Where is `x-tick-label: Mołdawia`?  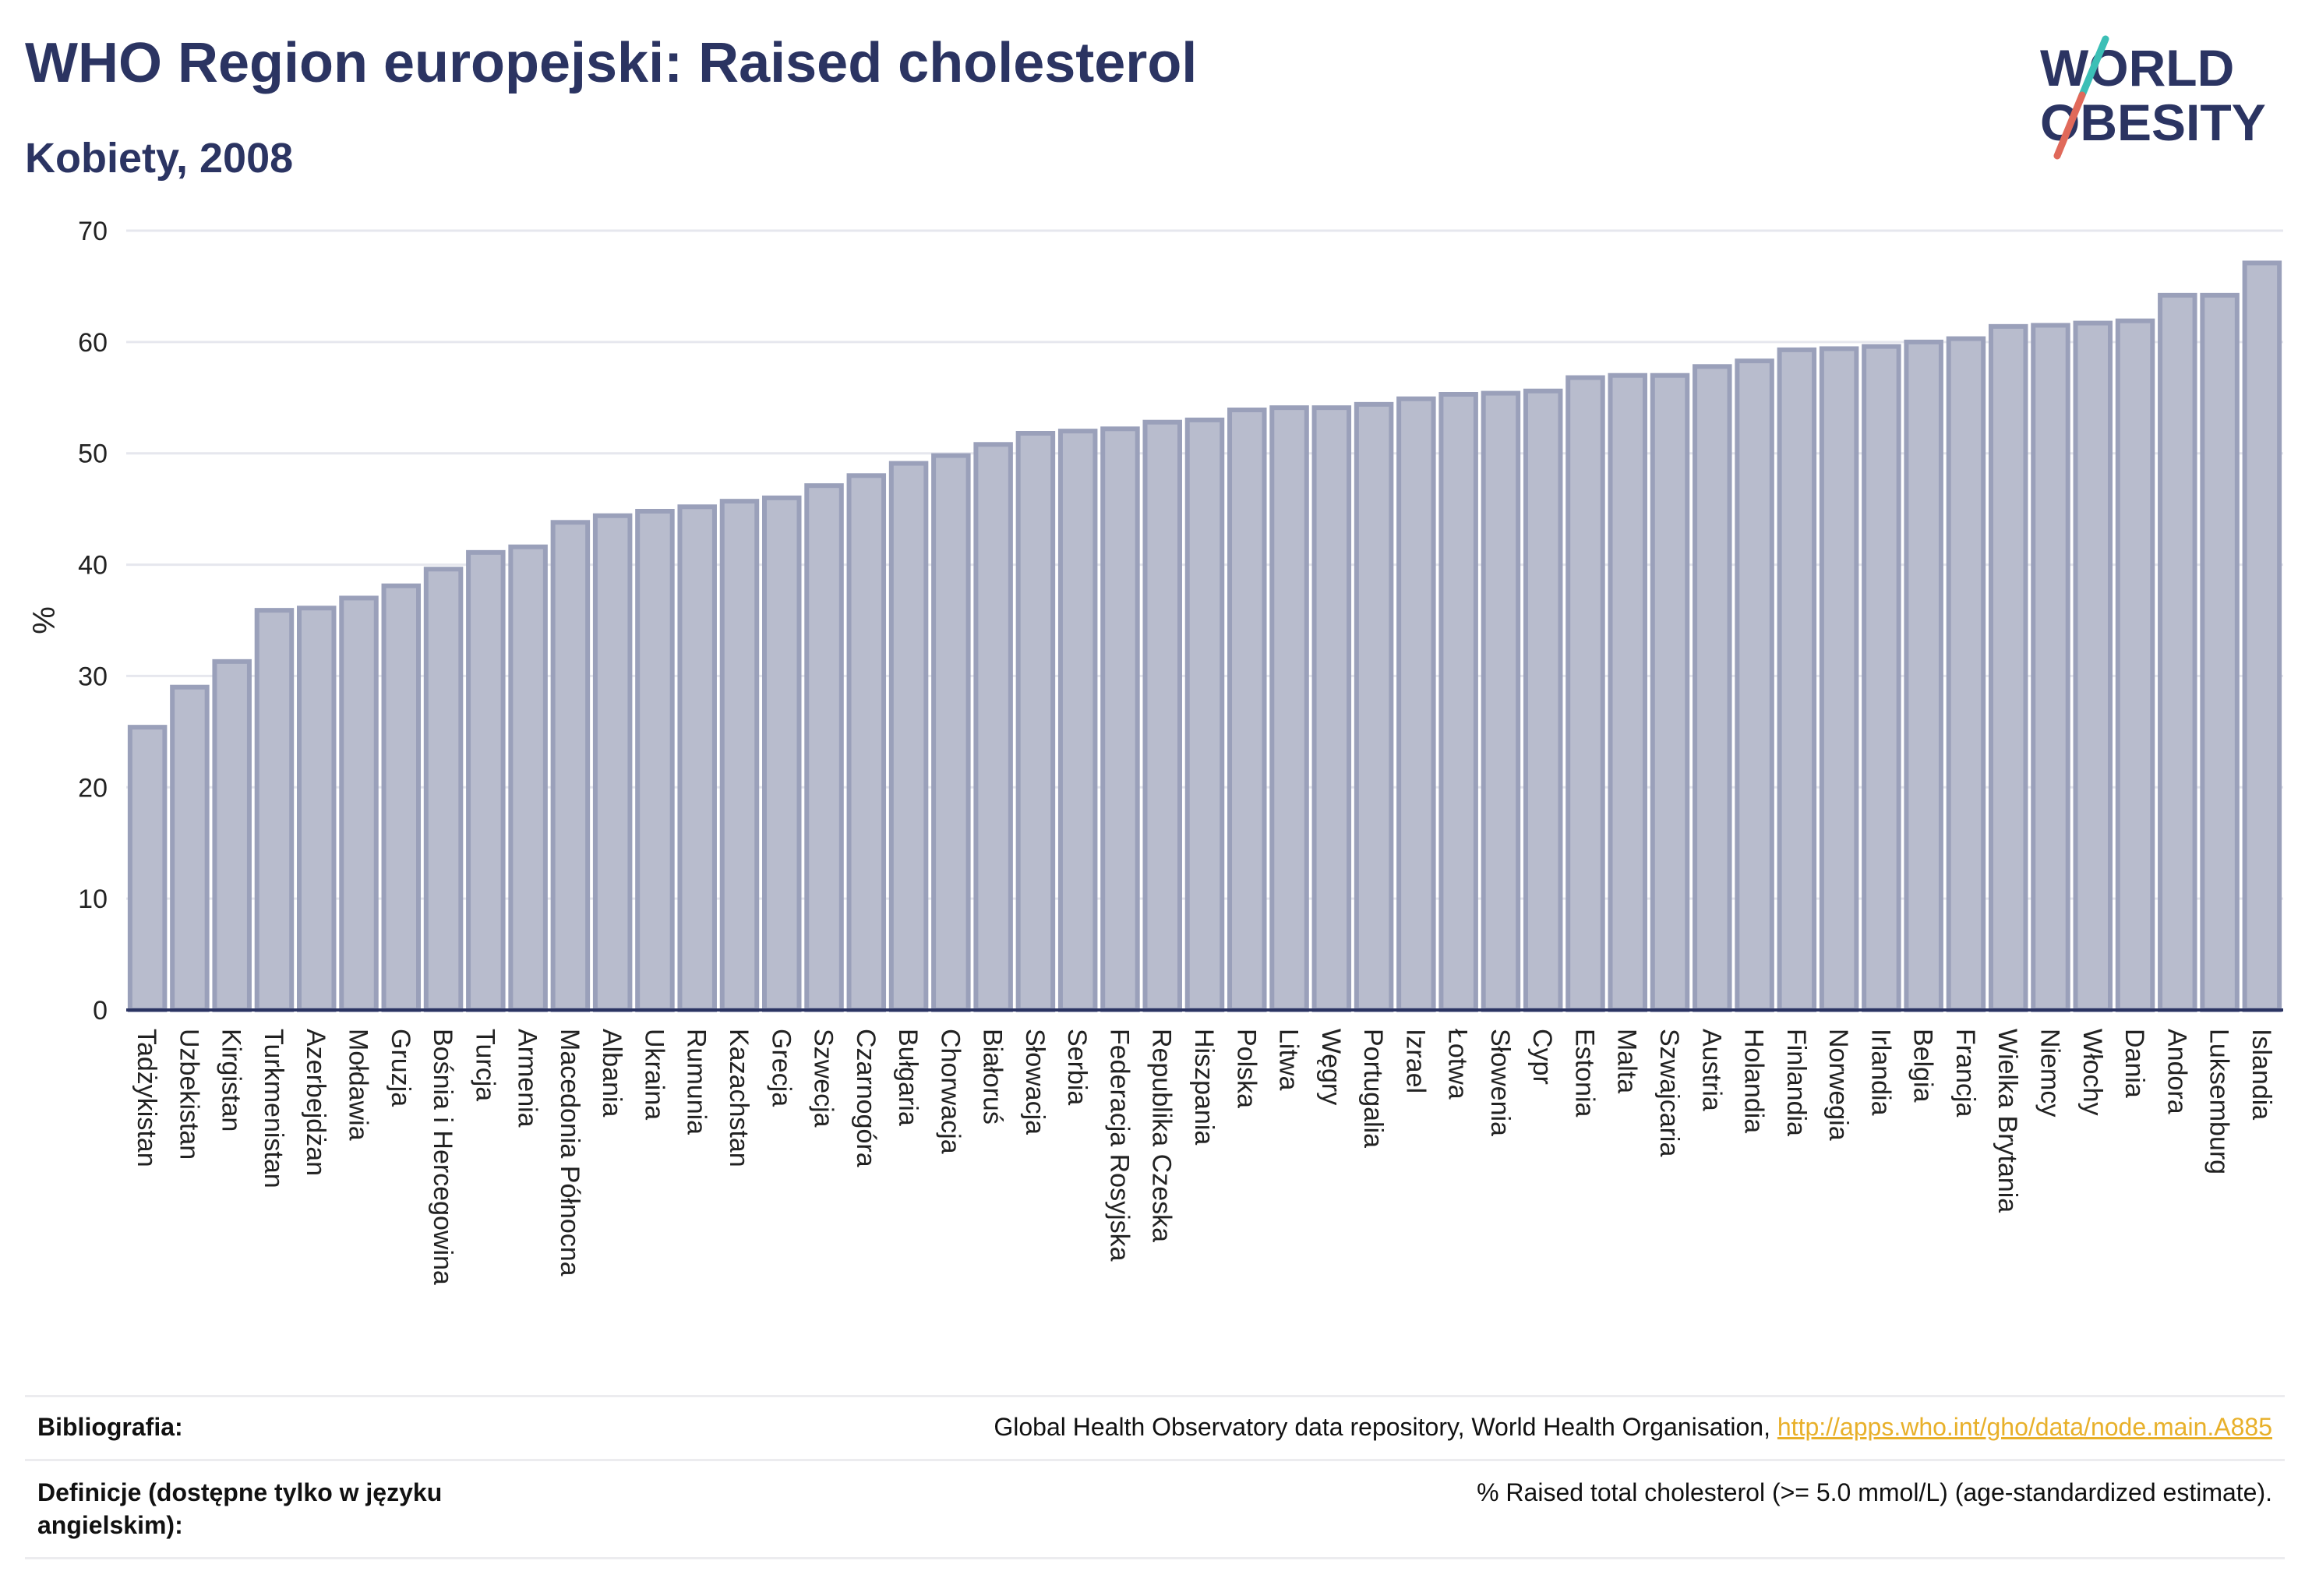
x-tick-label: Mołdawia is located at coordinates (358, 1085).